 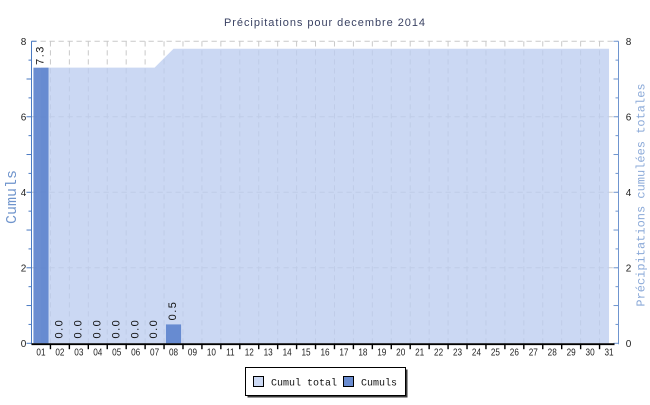 I want to click on svg-text: 26, so click(x=514, y=352).